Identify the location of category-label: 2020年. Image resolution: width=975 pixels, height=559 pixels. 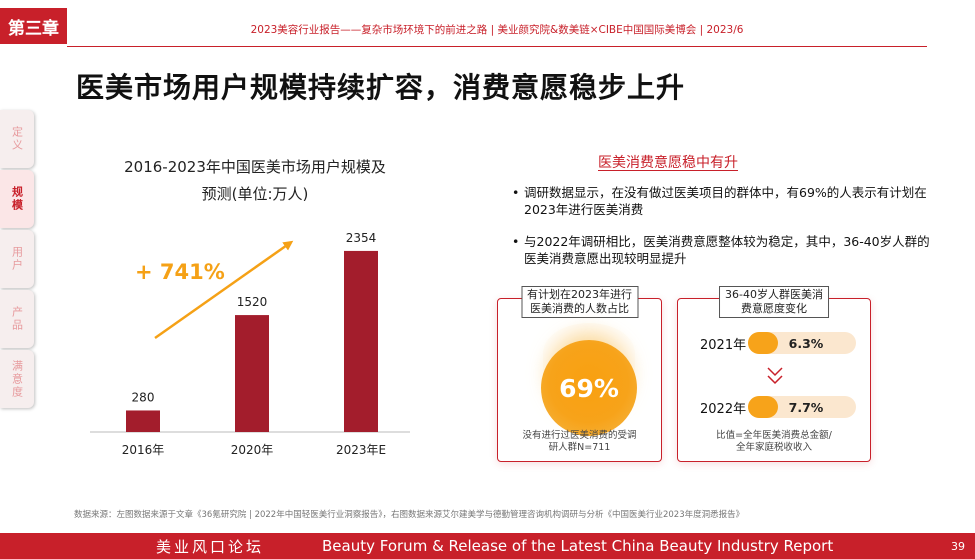
(252, 450).